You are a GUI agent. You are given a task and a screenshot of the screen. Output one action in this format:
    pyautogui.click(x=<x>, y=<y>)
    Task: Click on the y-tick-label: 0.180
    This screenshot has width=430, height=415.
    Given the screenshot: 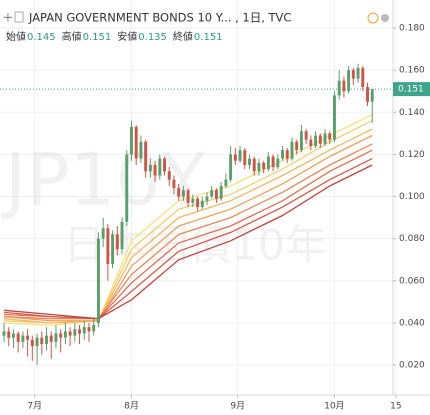 What is the action you would take?
    pyautogui.click(x=412, y=29)
    